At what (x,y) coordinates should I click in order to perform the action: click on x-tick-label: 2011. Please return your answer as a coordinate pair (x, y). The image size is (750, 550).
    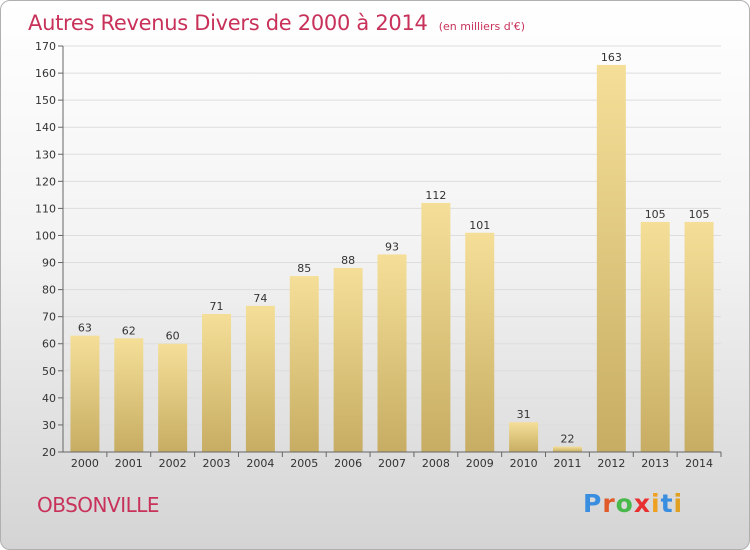
    Looking at the image, I should click on (567, 463).